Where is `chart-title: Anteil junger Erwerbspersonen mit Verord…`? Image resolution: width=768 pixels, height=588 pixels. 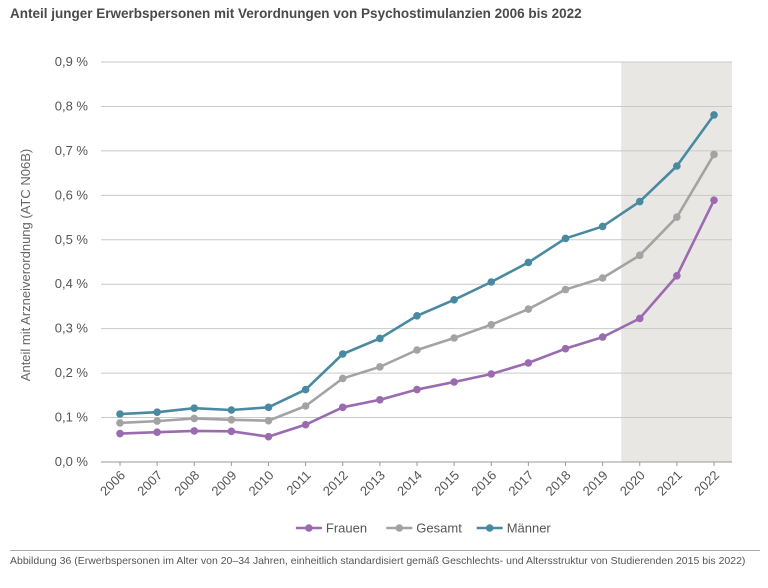
chart-title: Anteil junger Erwerbspersonen mit Verord… is located at coordinates (296, 13).